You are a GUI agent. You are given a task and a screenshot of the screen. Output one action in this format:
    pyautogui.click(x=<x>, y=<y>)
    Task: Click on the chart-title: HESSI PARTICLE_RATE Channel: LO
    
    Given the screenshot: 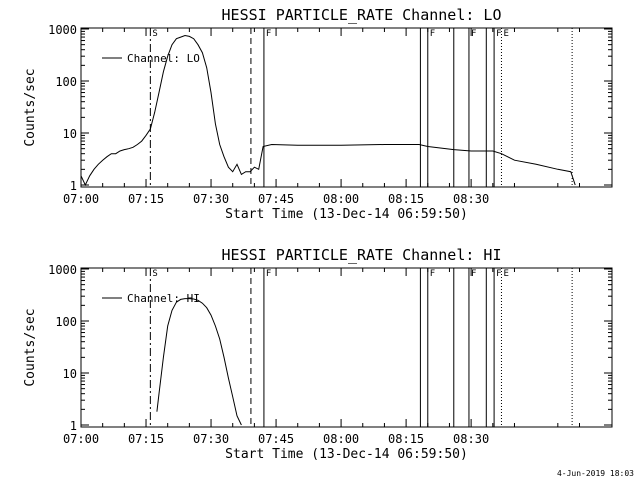 What is the action you would take?
    pyautogui.click(x=362, y=15)
    